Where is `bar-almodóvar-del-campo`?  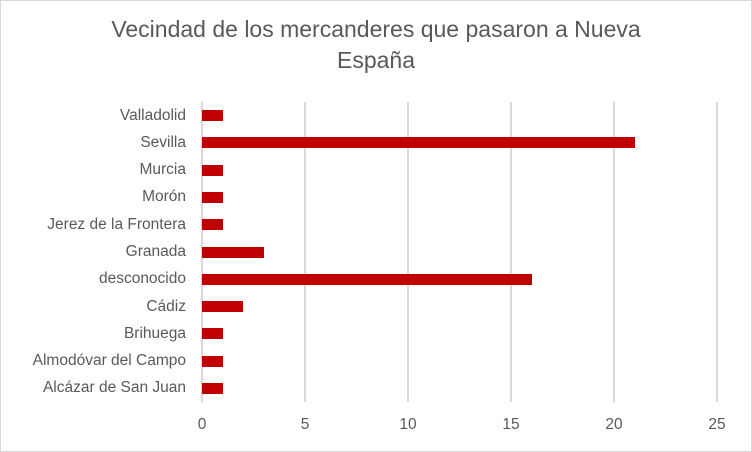
bar-almodóvar-del-campo is located at coordinates (212, 361).